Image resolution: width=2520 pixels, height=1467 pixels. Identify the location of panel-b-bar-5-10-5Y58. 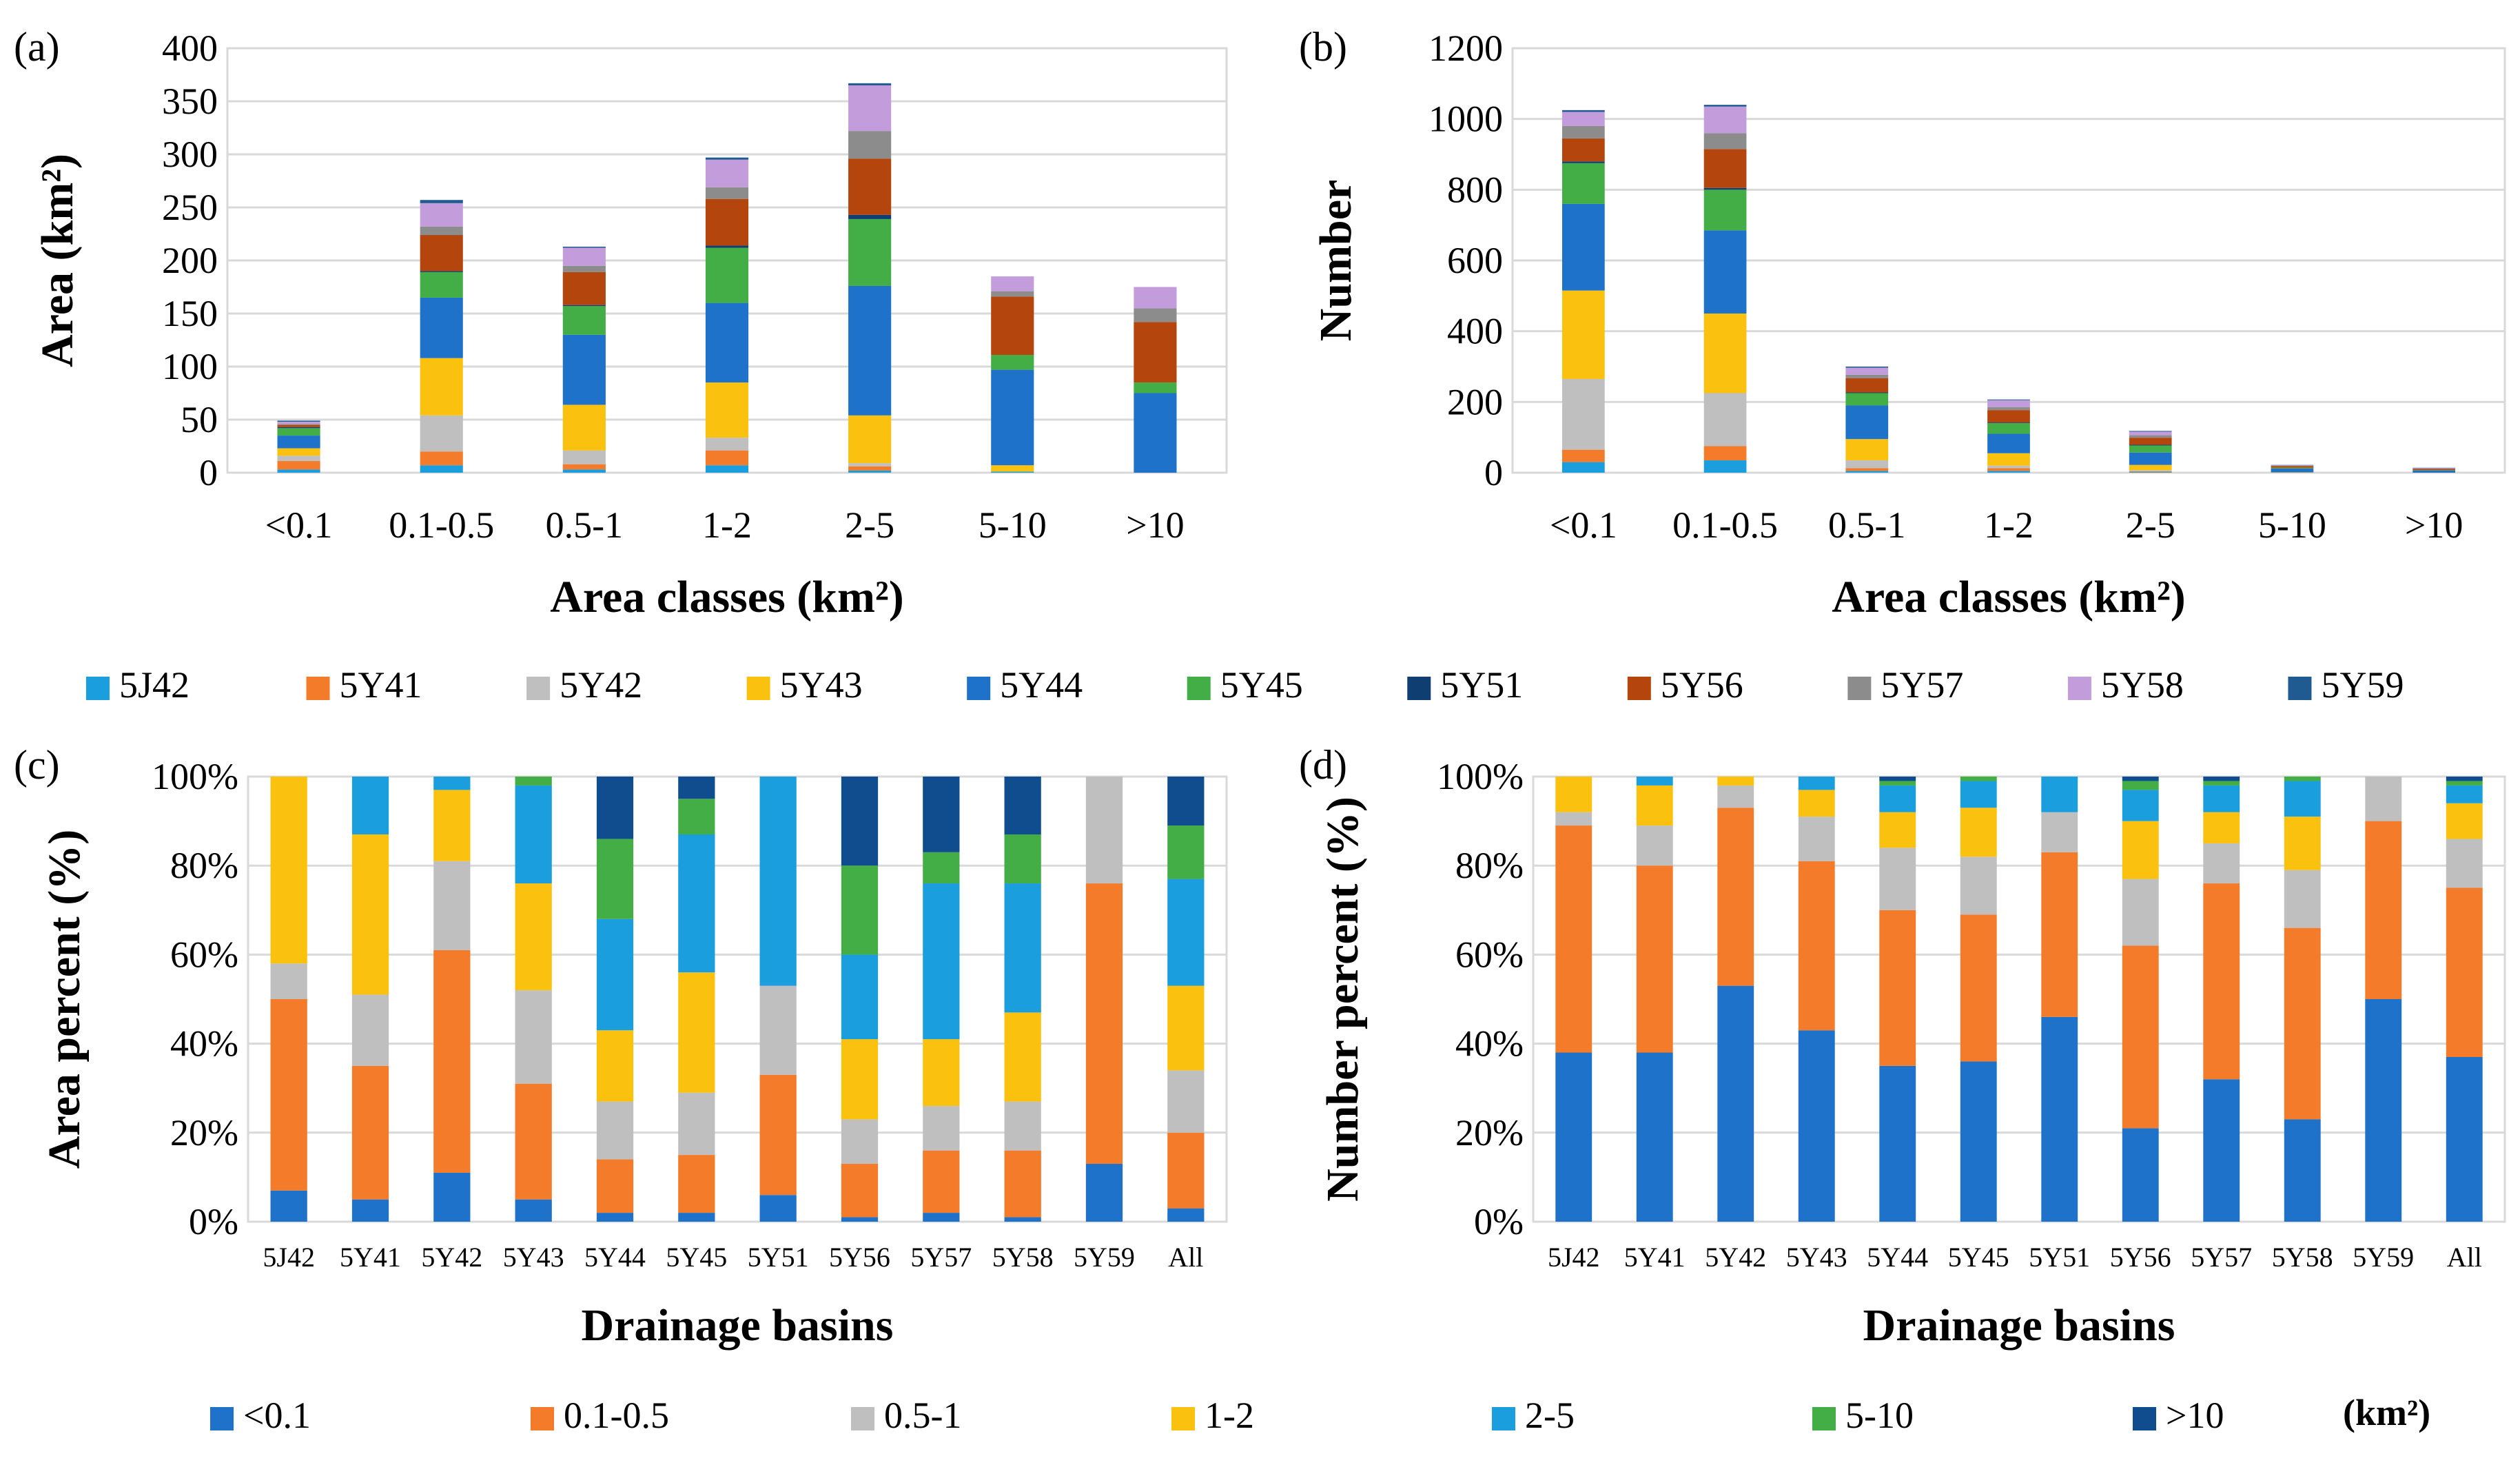
(2292, 465).